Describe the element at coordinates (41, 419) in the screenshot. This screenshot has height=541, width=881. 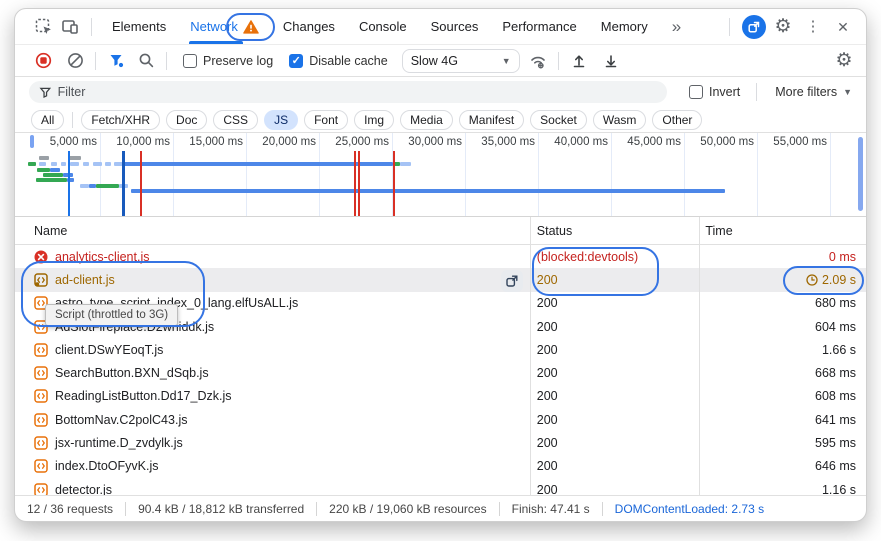
I see `script-icon` at that location.